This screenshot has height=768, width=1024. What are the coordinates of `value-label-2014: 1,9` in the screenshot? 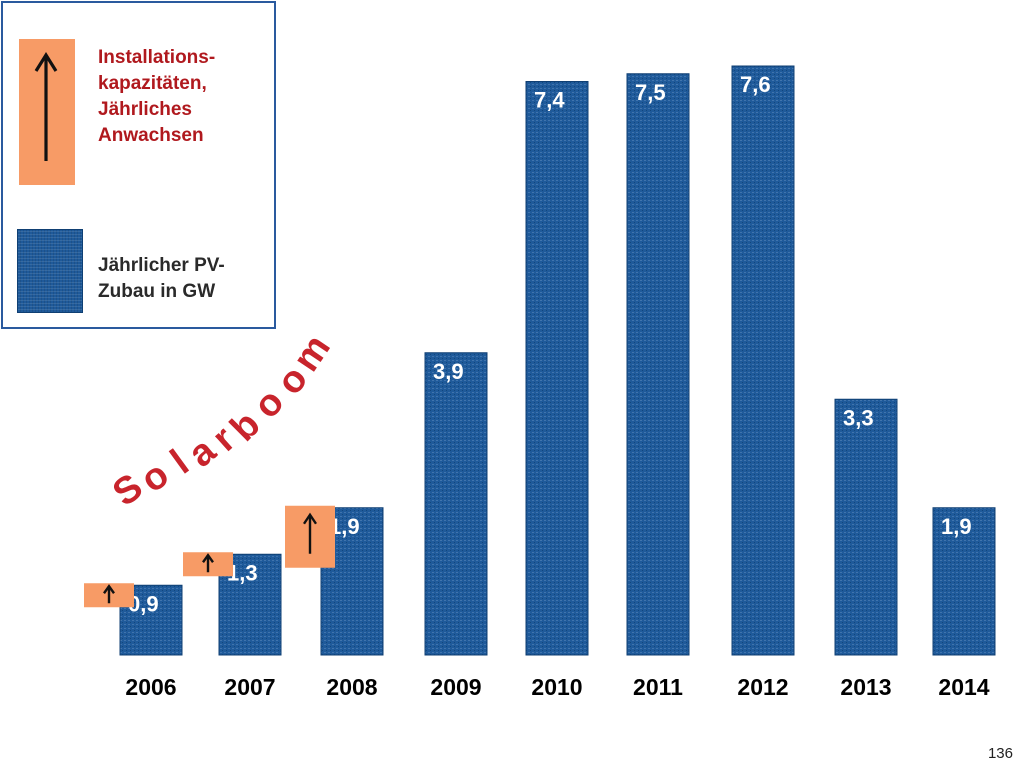 It's located at (956, 526).